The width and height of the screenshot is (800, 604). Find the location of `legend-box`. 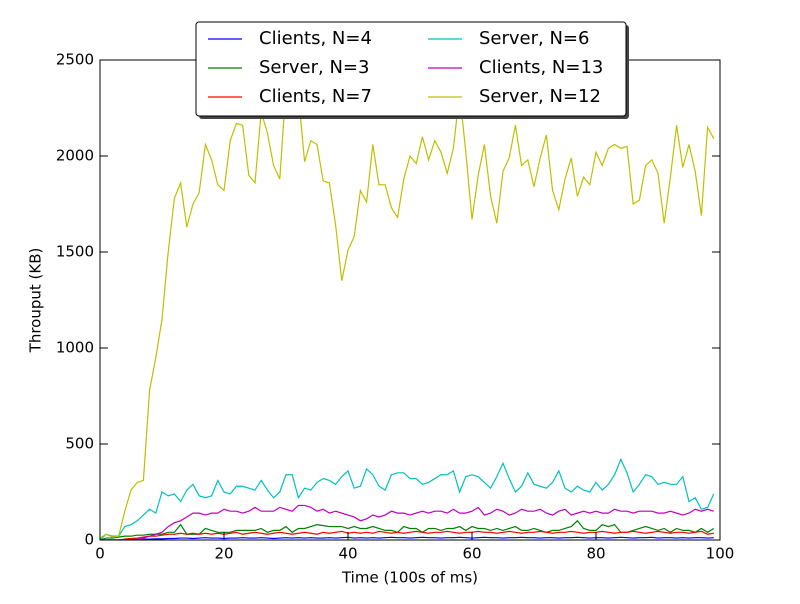

legend-box is located at coordinates (411, 69).